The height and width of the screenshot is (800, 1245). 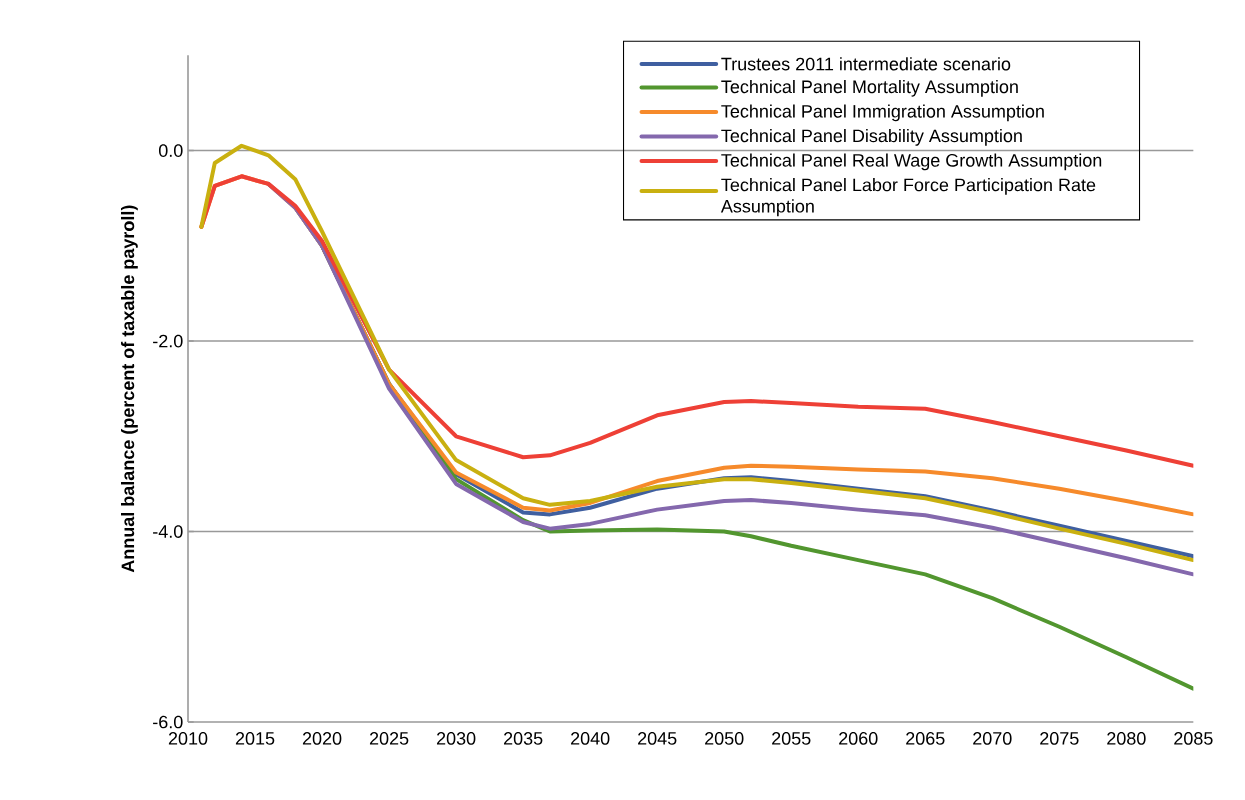 What do you see at coordinates (858, 738) in the screenshot?
I see `x-tick-label: 2060` at bounding box center [858, 738].